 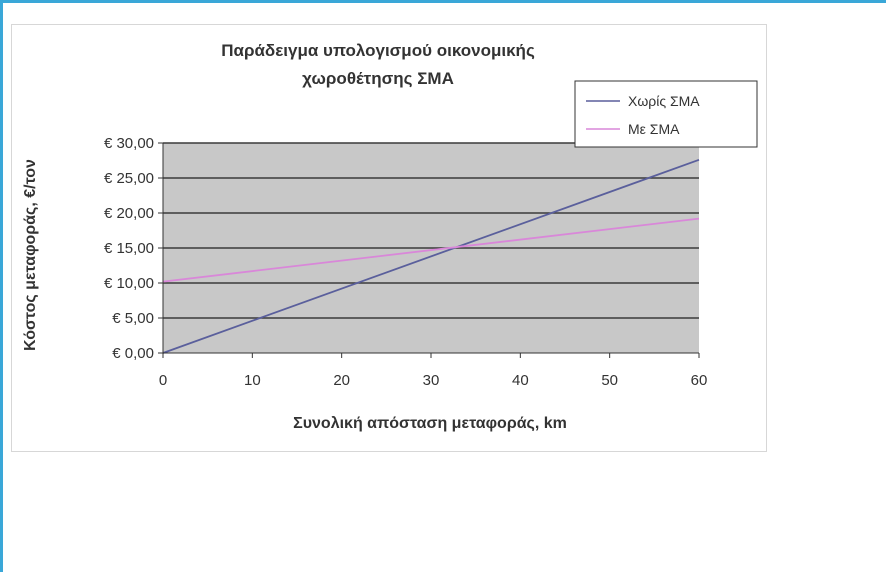 What do you see at coordinates (520, 380) in the screenshot?
I see `x-tick-label-4: 40` at bounding box center [520, 380].